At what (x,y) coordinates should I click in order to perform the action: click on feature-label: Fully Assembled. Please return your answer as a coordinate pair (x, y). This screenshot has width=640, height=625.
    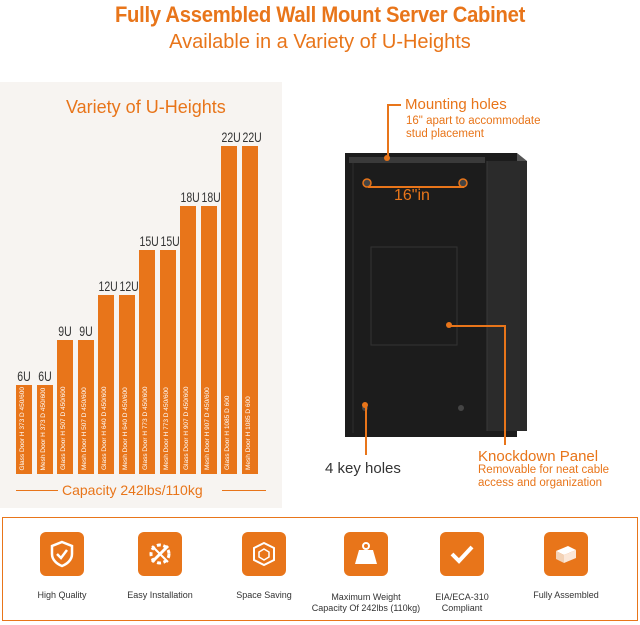
    Looking at the image, I should click on (566, 595).